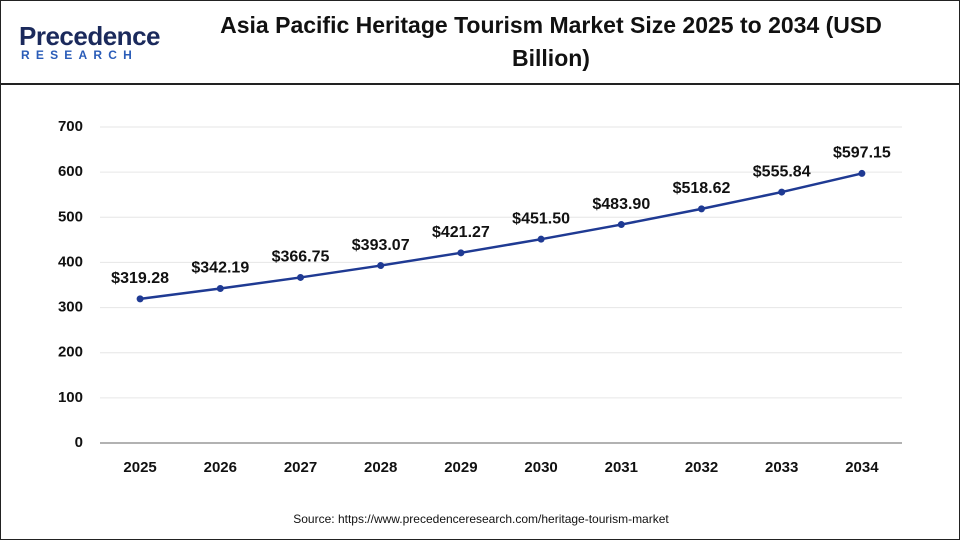 This screenshot has height=540, width=960. Describe the element at coordinates (702, 188) in the screenshot. I see `value-label: $518.62` at that location.